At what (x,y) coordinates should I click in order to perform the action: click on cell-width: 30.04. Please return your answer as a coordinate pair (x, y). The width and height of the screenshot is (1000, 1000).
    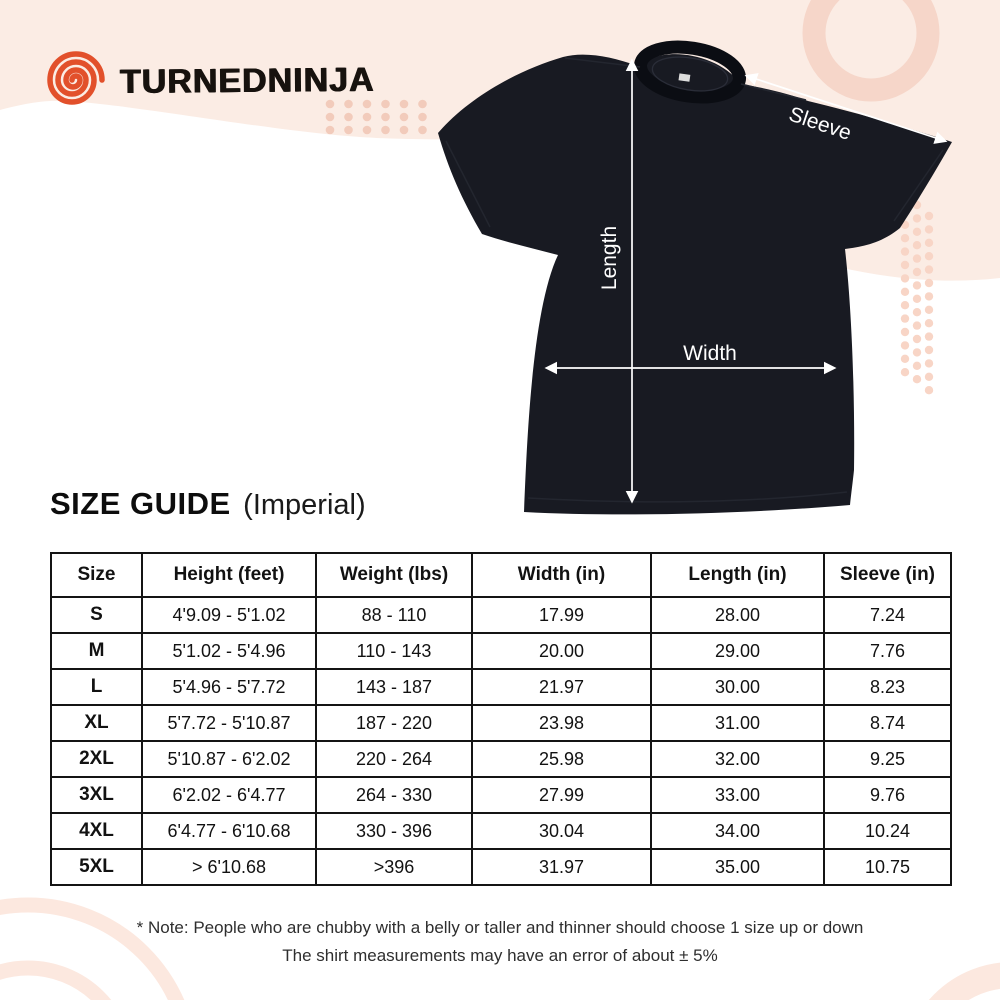
    Looking at the image, I should click on (561, 831).